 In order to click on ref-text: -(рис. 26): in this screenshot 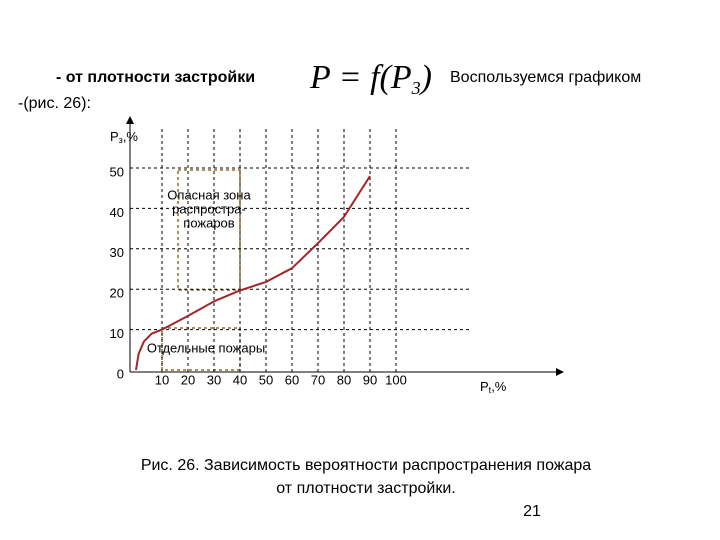, I will do `click(54, 103)`.